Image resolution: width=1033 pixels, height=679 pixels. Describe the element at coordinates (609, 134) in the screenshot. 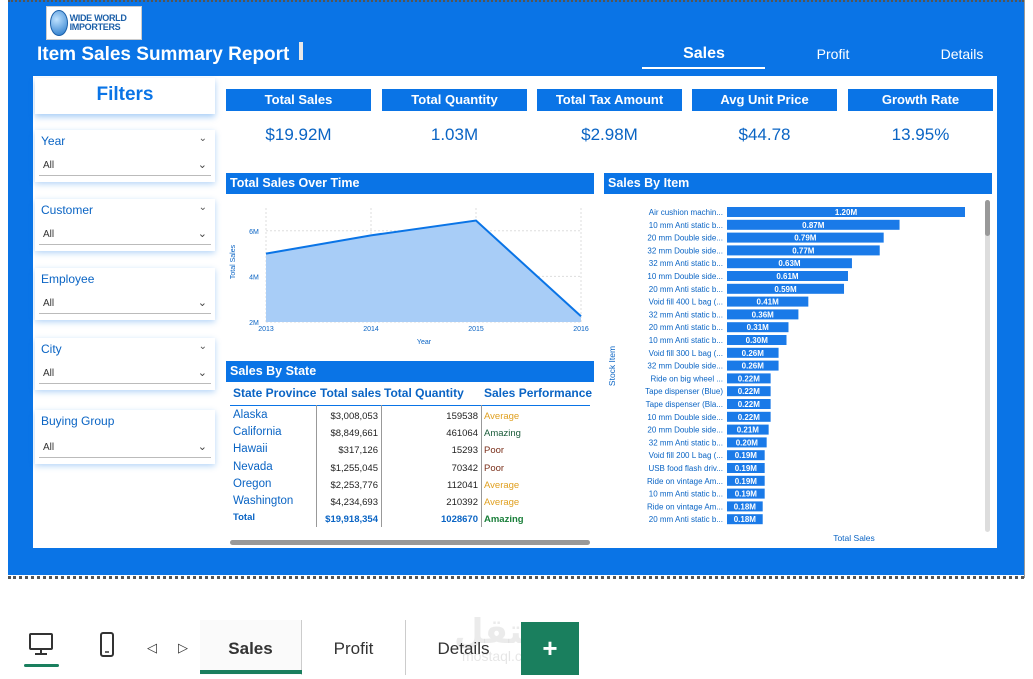

I see `kpi-value: $2.98M` at that location.